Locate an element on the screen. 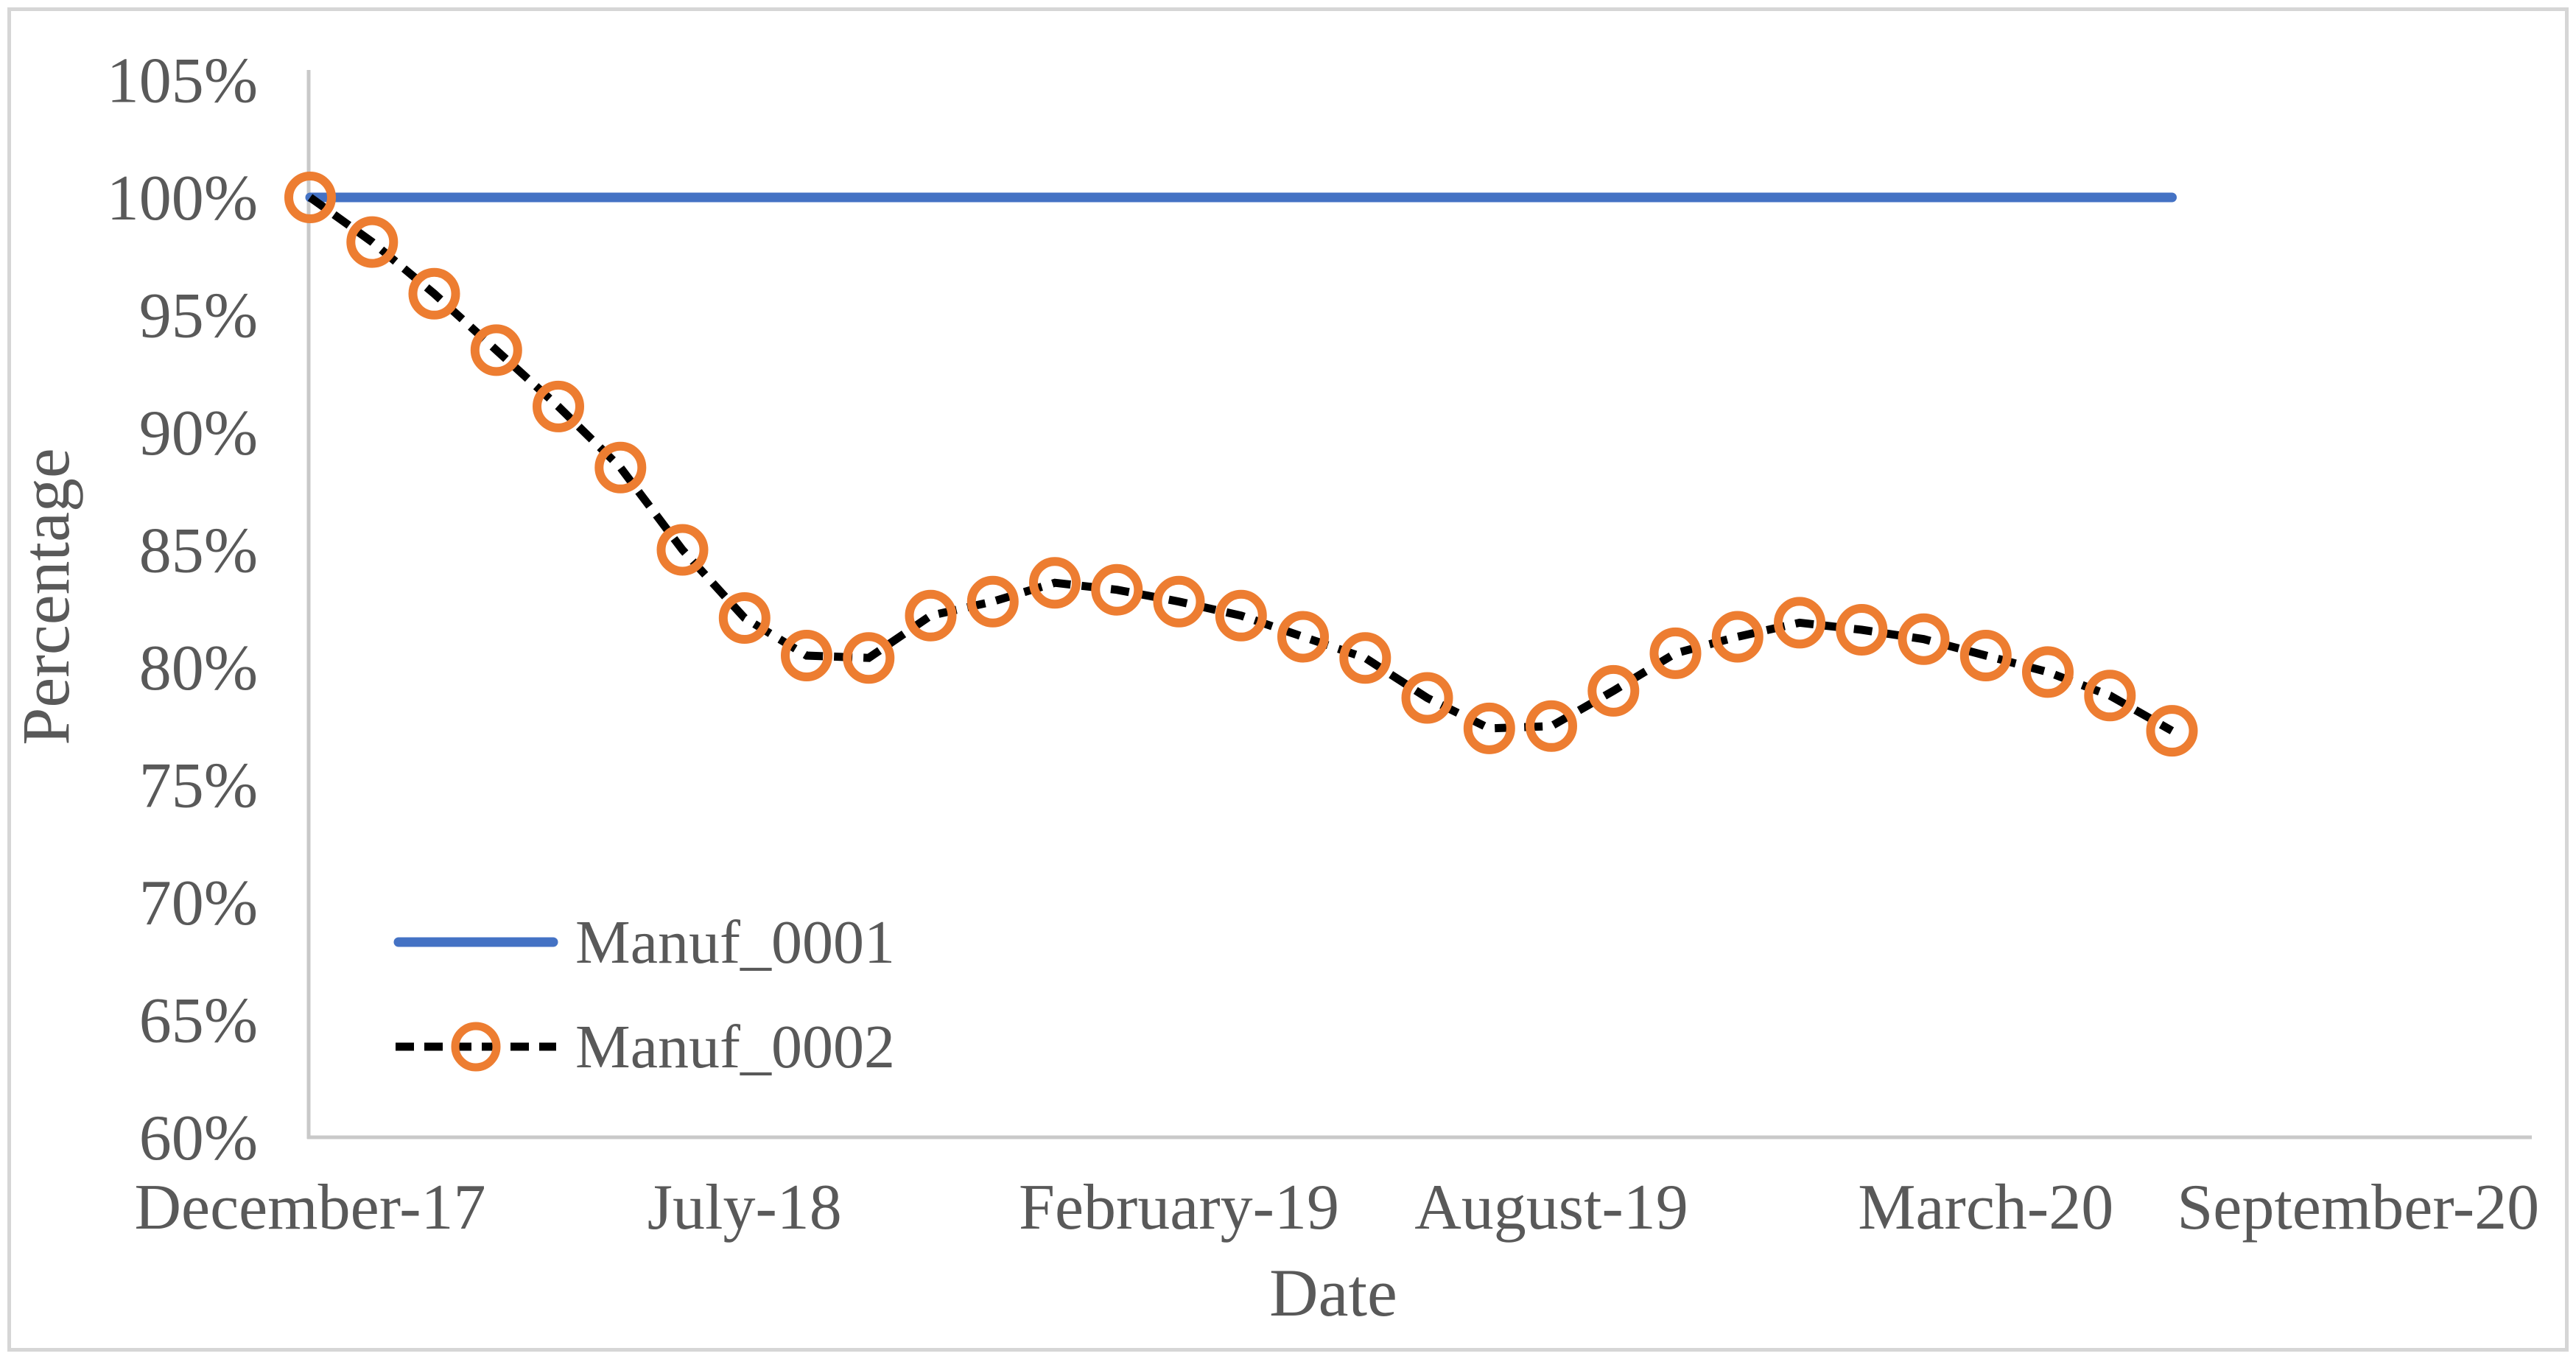 The width and height of the screenshot is (2576, 1359). x-tick-label: December-17 is located at coordinates (309, 1207).